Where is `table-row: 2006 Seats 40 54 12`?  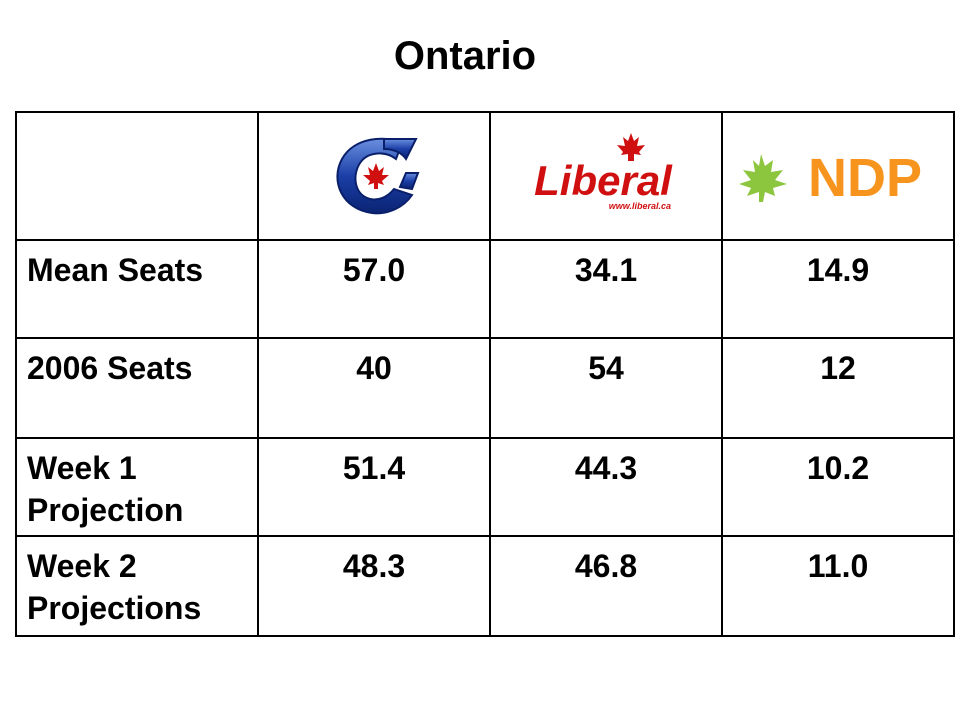
table-row: 2006 Seats 40 54 12 is located at coordinates (485, 388).